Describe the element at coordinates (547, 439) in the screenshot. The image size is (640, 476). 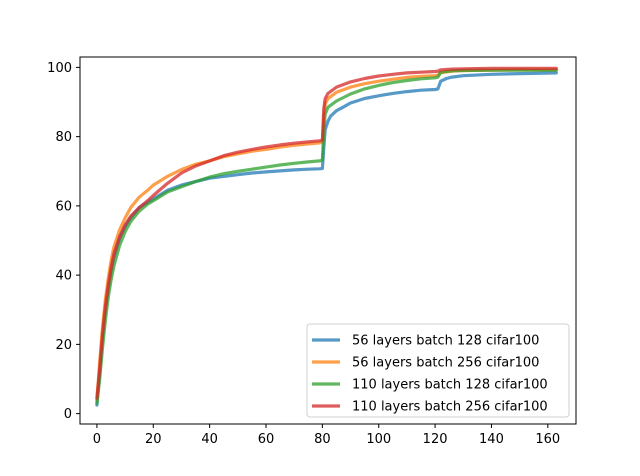
I see `x-tick-label: 160` at that location.